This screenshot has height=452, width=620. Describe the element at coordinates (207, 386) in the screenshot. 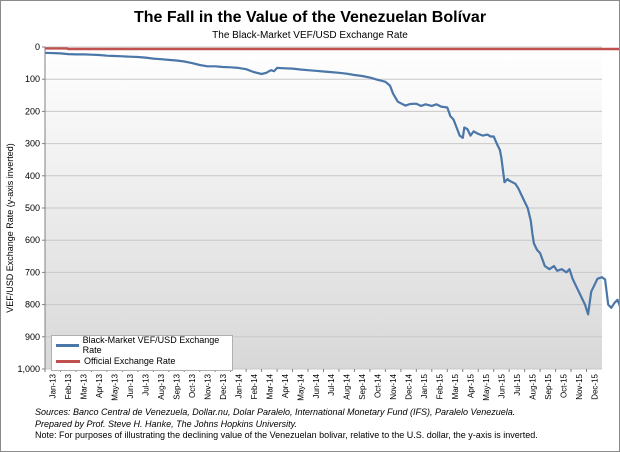

I see `x-tick-label: Nov-13` at that location.